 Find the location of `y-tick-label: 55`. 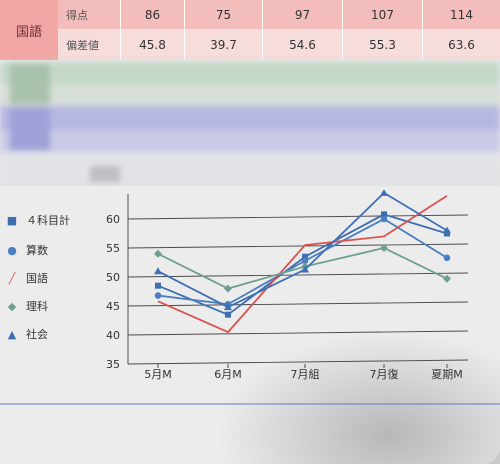

y-tick-label: 55 is located at coordinates (113, 248).